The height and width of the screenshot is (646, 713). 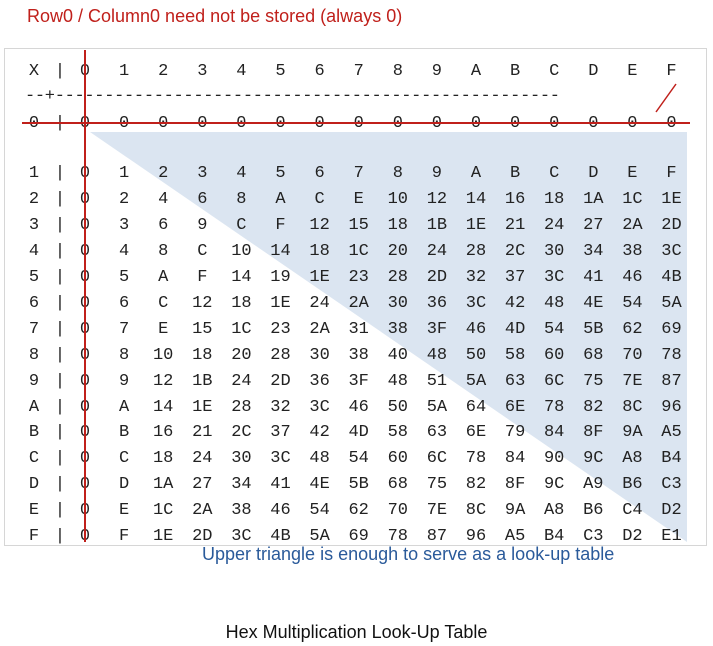 I want to click on table-cell: 9A, so click(x=515, y=511).